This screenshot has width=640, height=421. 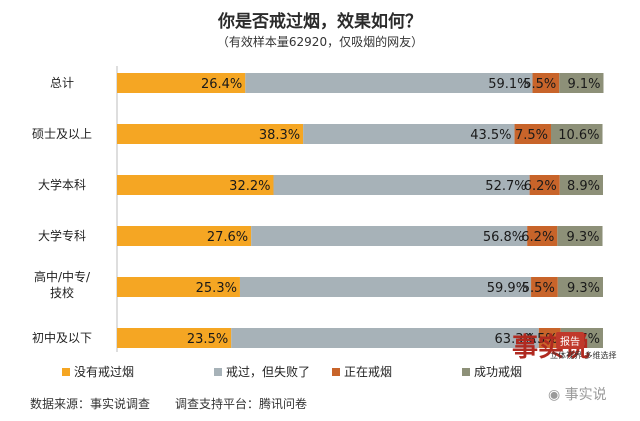 I want to click on brand-logo: 事实说 报告 立体视界 多维选择, so click(x=564, y=361).